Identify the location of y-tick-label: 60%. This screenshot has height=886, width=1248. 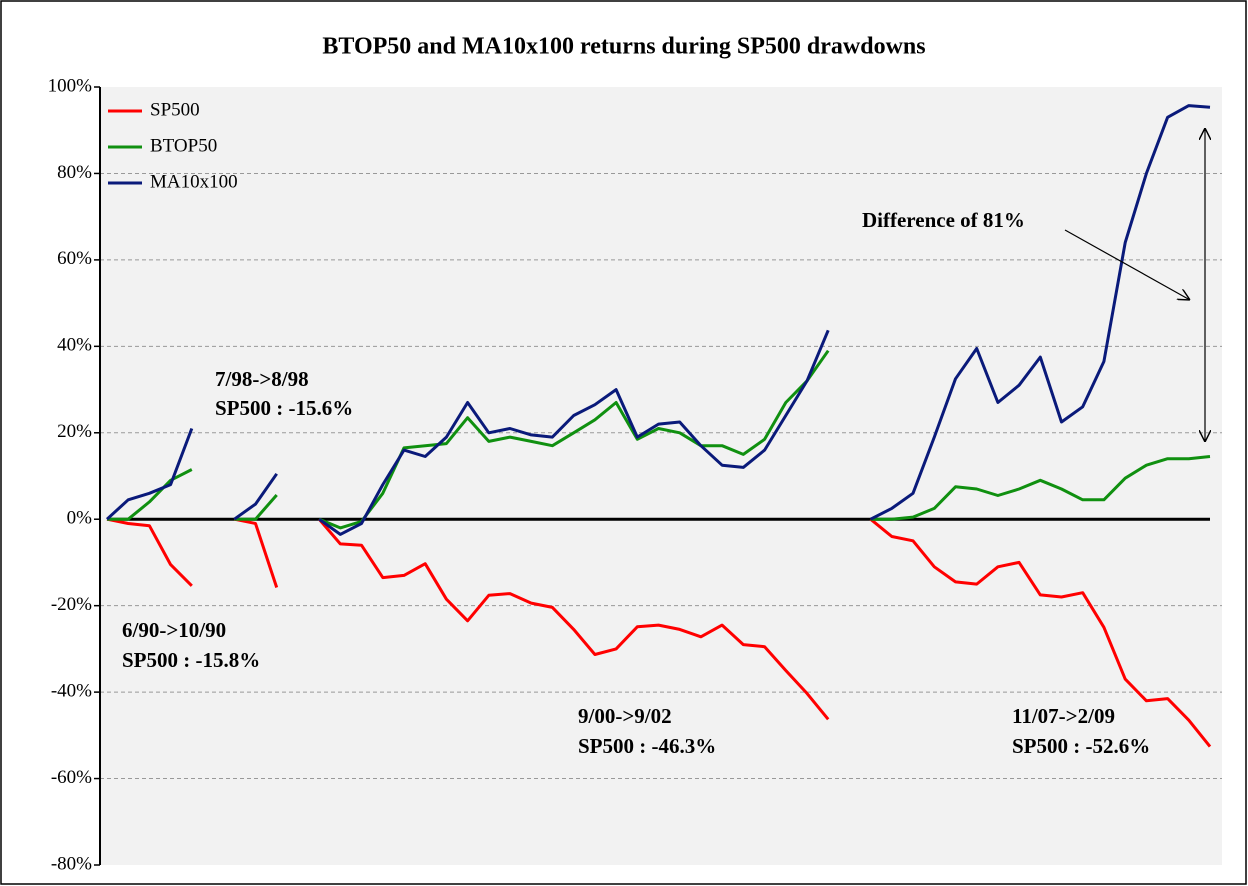
(74, 258).